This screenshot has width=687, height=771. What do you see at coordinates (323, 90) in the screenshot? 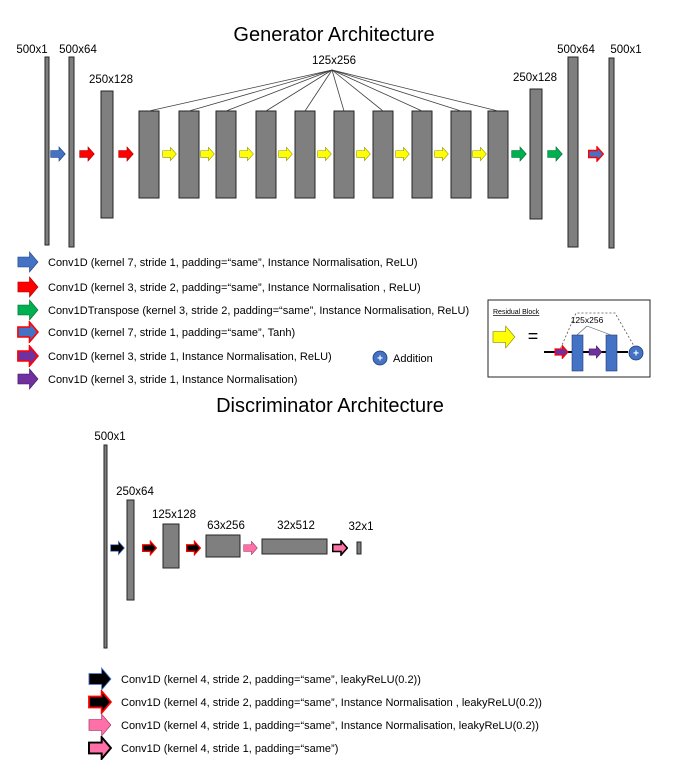
I see `gen-residual-fan-lines` at bounding box center [323, 90].